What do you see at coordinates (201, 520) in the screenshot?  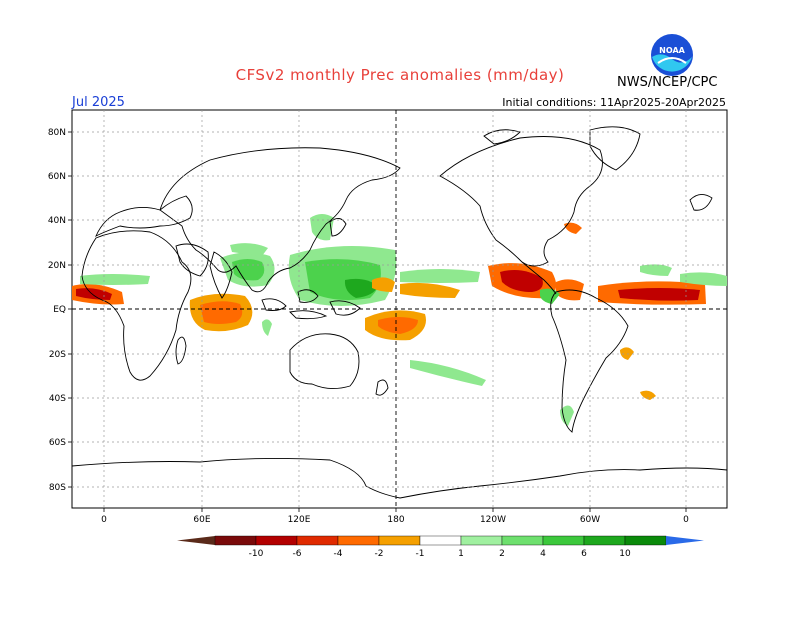 I see `lon-label: 60E` at bounding box center [201, 520].